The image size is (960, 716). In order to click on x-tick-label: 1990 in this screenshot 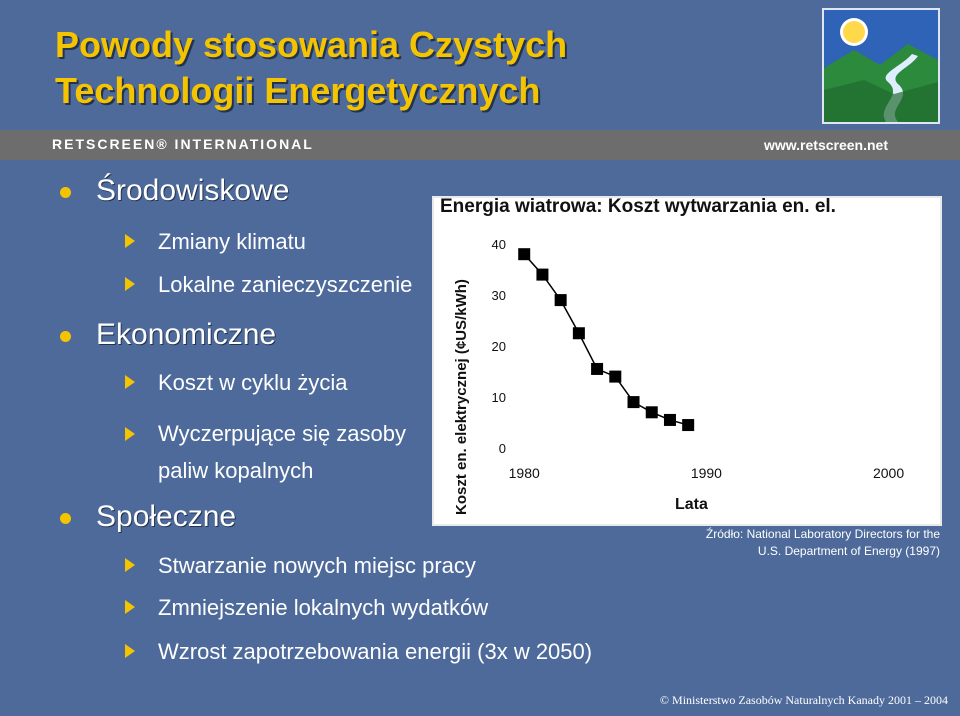, I will do `click(706, 473)`.